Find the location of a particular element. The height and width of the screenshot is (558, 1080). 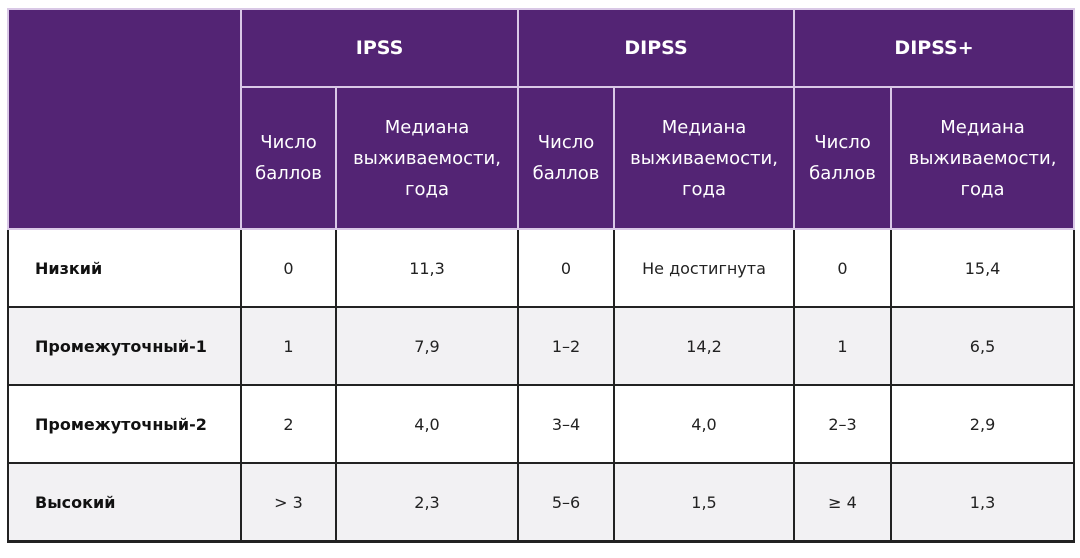

ipss-median-cell: 7,9 is located at coordinates (427, 346).